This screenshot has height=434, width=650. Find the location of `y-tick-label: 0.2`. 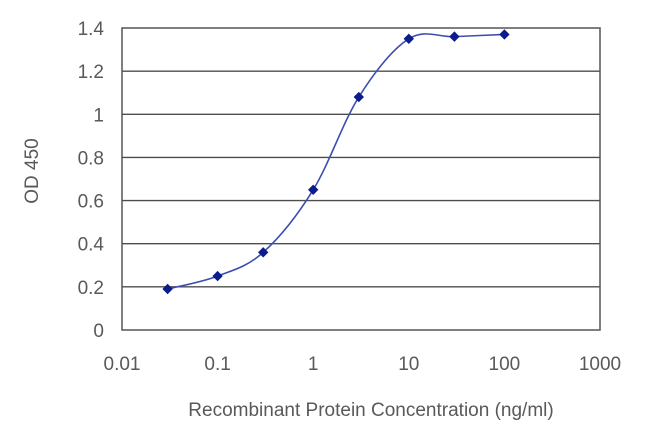

y-tick-label: 0.2 is located at coordinates (91, 288).